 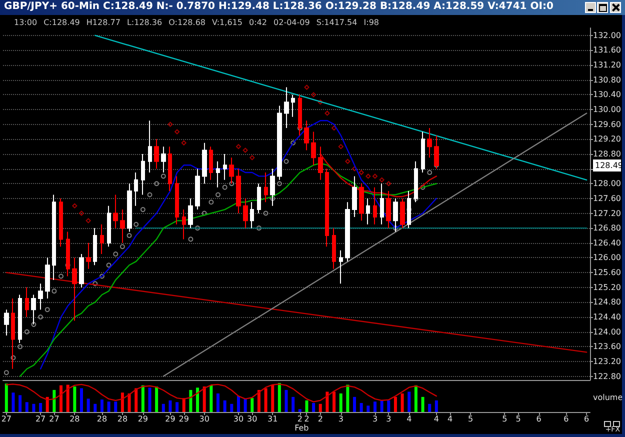 I want to click on y-tick-label: 125.20, so click(x=607, y=287).